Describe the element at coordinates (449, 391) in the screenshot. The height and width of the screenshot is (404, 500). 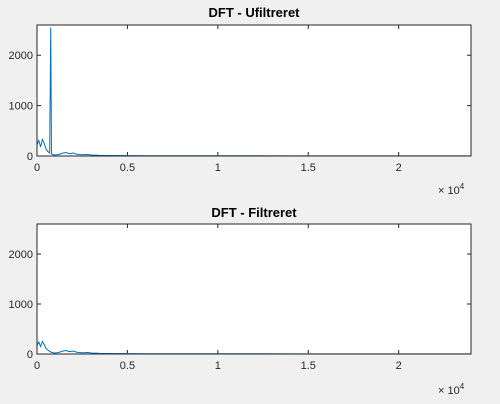
I see `x-exponent-base-bottom: × 10` at that location.